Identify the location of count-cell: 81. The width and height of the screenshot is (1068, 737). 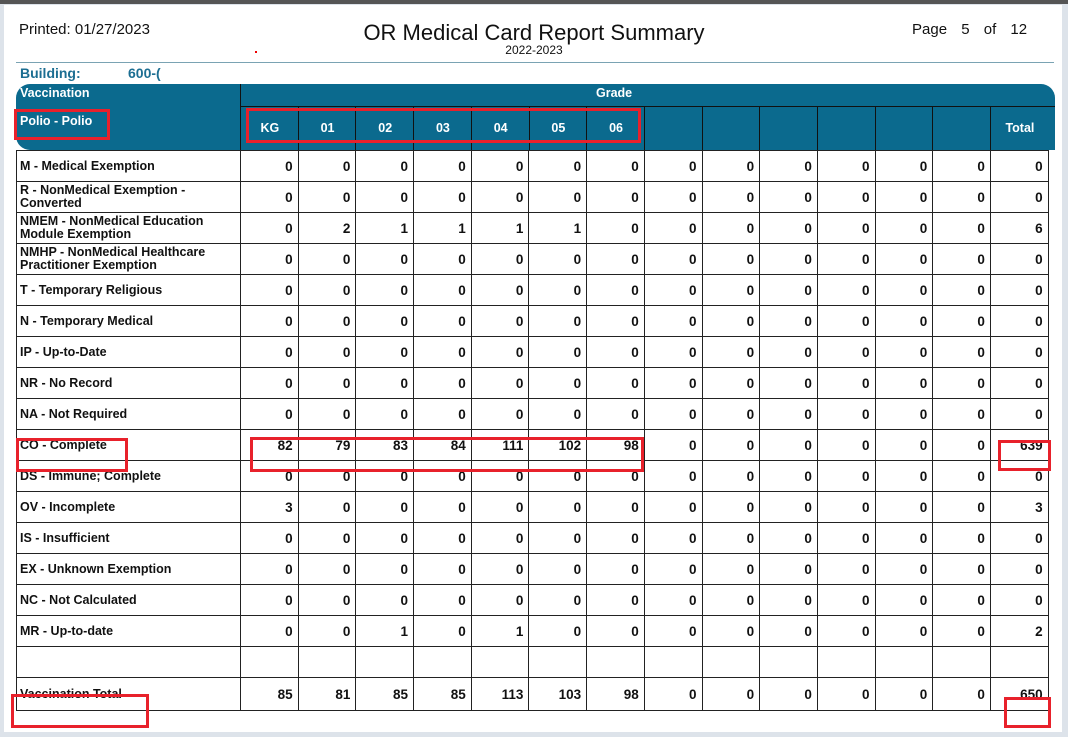
(327, 694).